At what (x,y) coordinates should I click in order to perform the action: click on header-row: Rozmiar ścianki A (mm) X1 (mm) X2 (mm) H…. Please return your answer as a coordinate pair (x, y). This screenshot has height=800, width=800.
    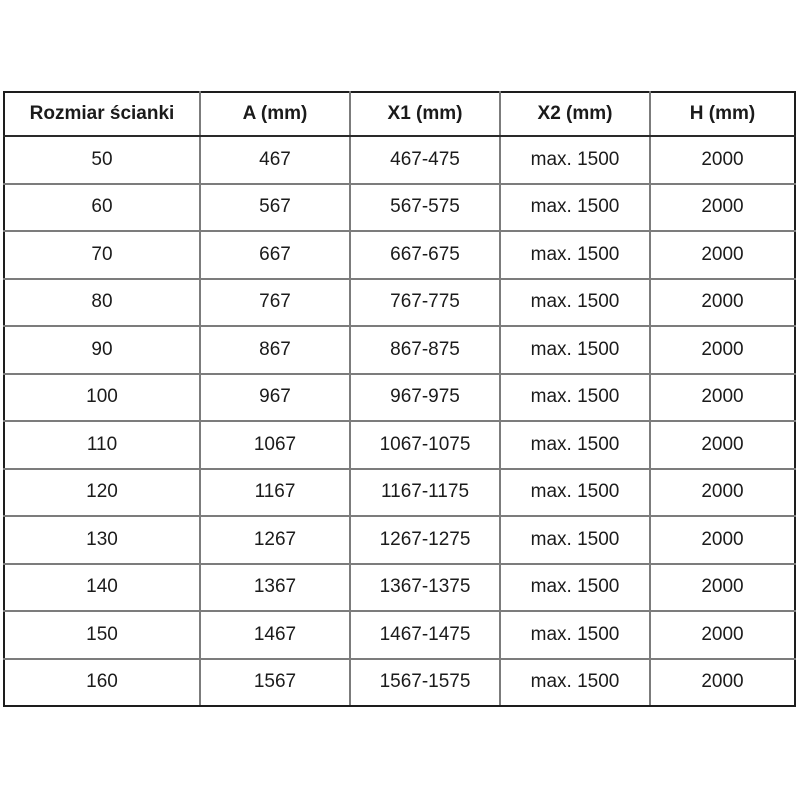
    Looking at the image, I should click on (399, 114).